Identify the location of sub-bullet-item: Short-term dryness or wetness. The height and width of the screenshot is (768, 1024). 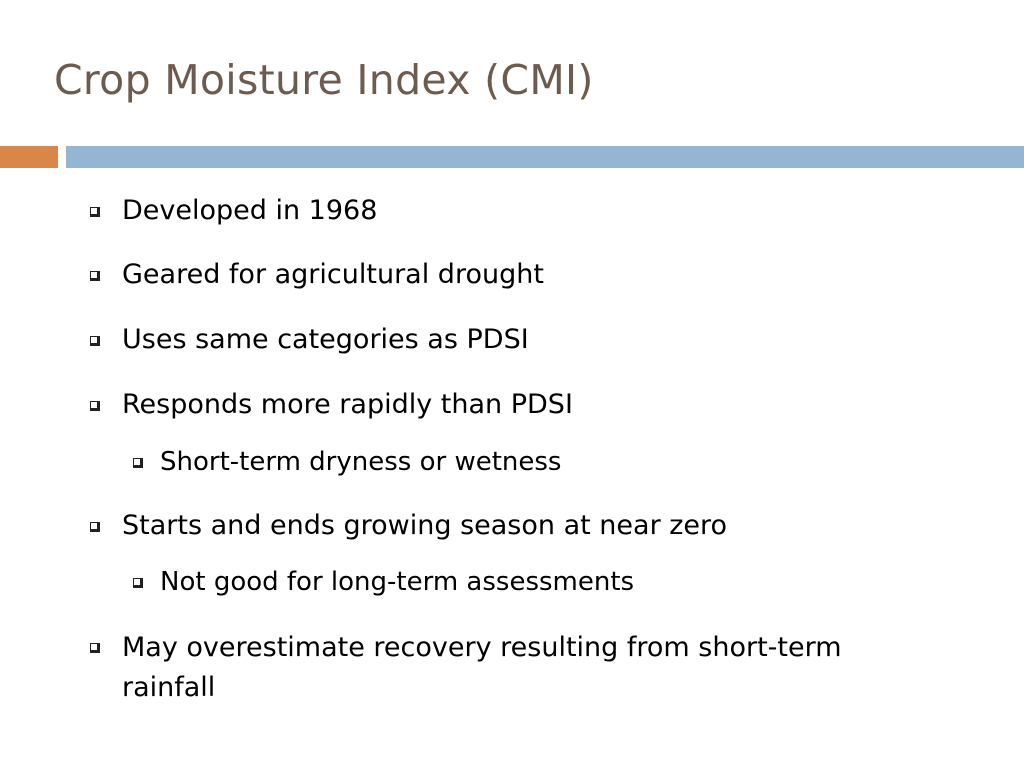
(347, 462).